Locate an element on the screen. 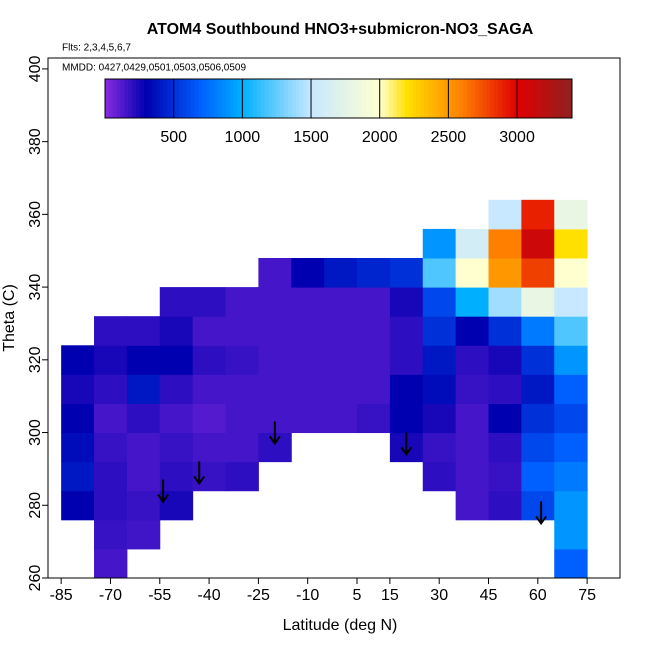  x-tick-label: 15 is located at coordinates (390, 595).